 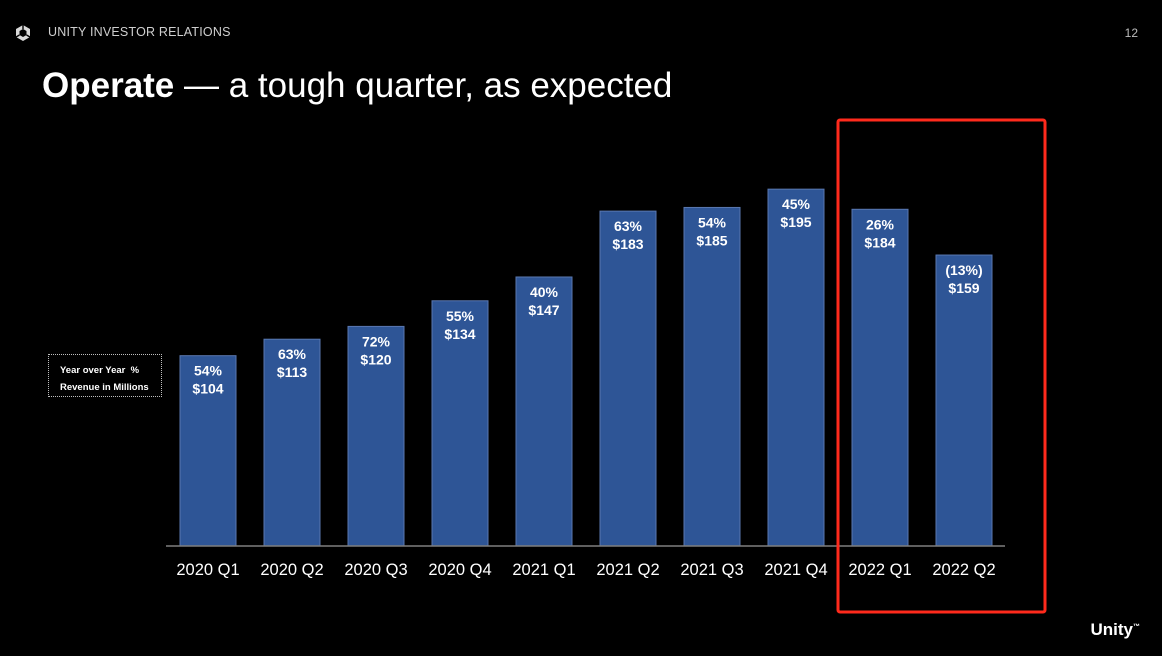 I want to click on category-label: 2020 Q1, so click(x=207, y=570).